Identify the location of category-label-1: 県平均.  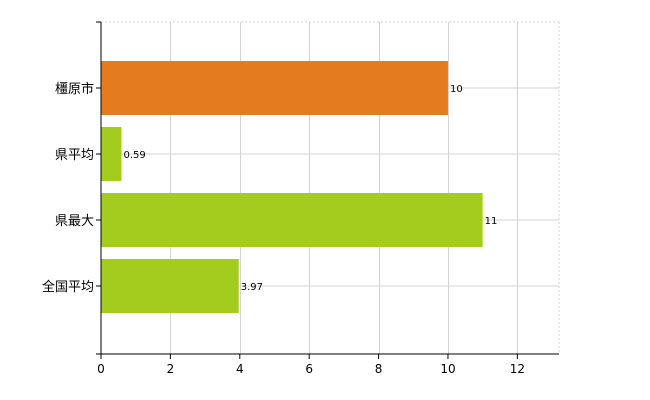
(74, 155).